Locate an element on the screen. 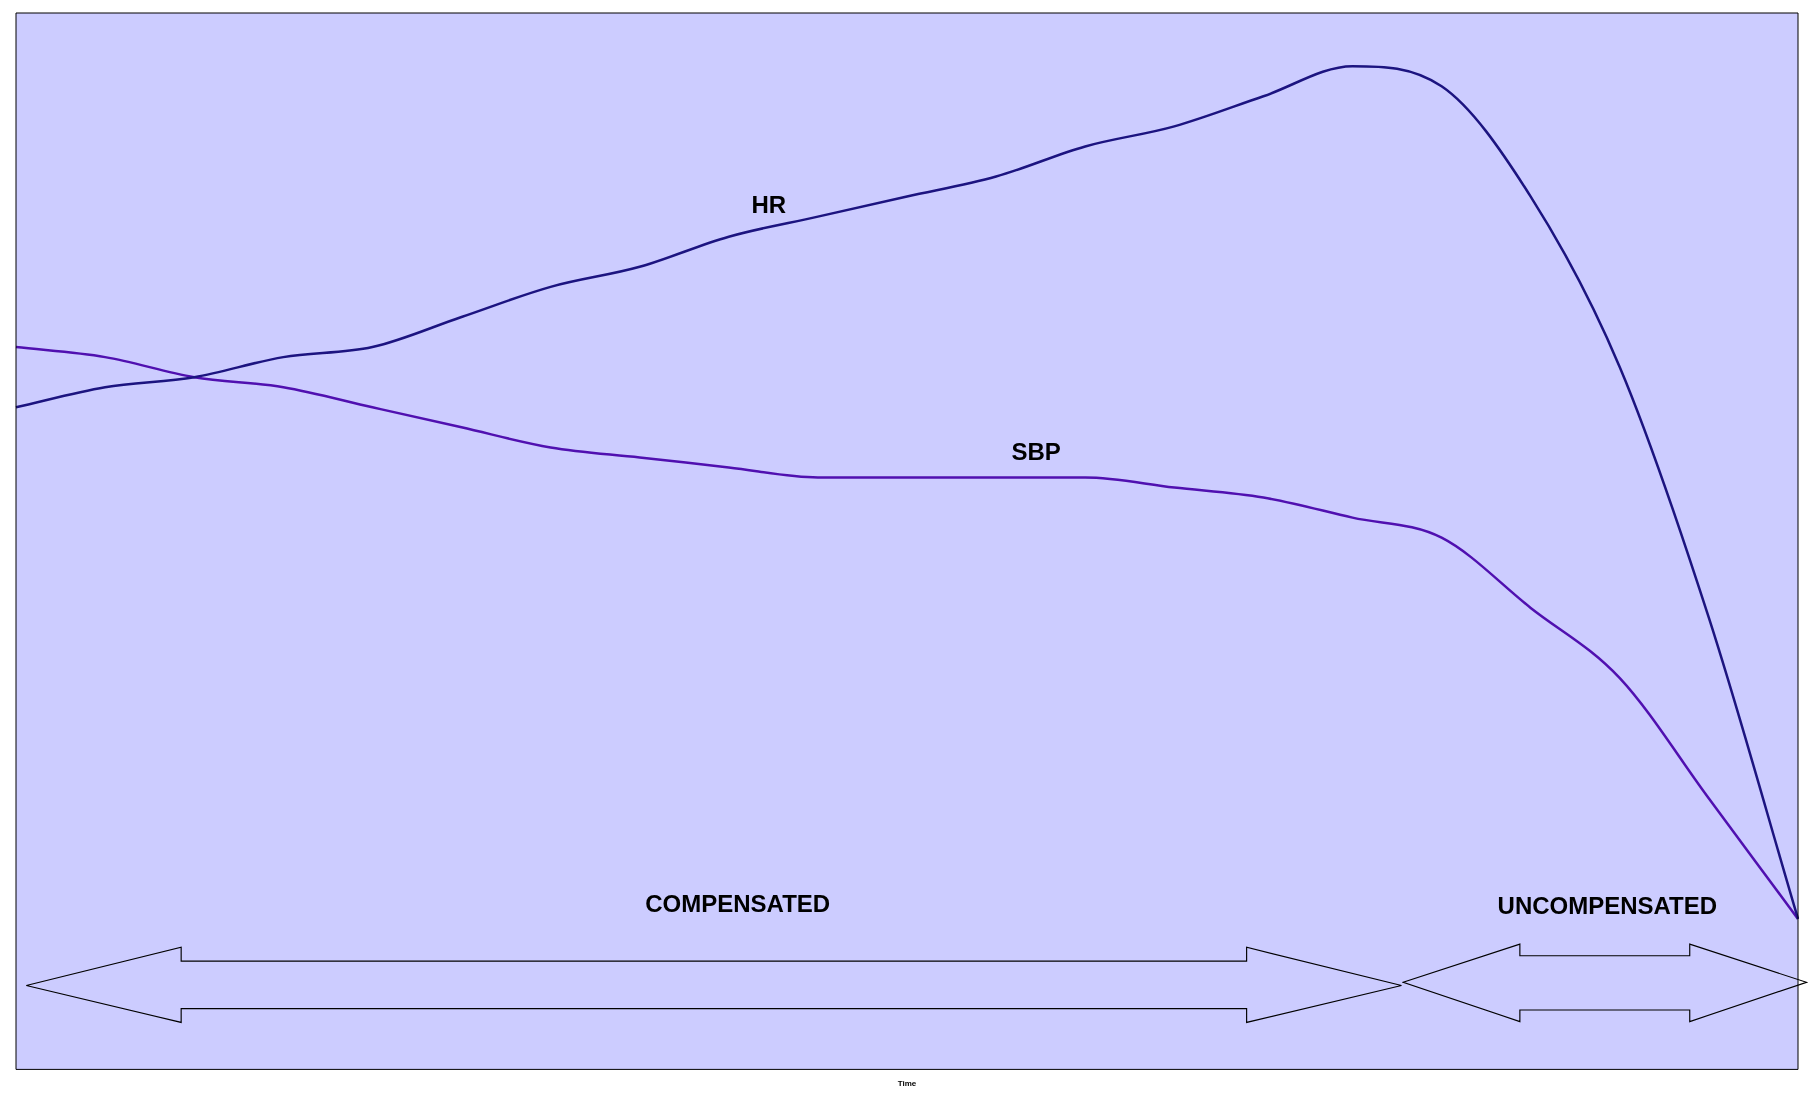 Image resolution: width=1812 pixels, height=1101 pixels. annotation: COMPENSATED is located at coordinates (738, 904).